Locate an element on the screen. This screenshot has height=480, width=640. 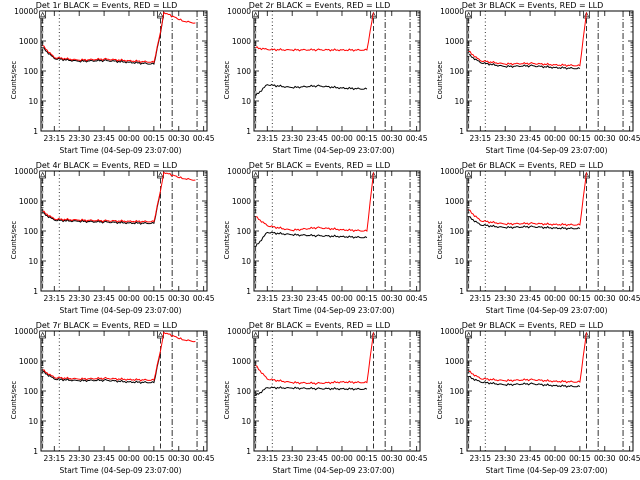
panel-title: Det 2r BLACK = Events, RED = LLD is located at coordinates (319, 5).